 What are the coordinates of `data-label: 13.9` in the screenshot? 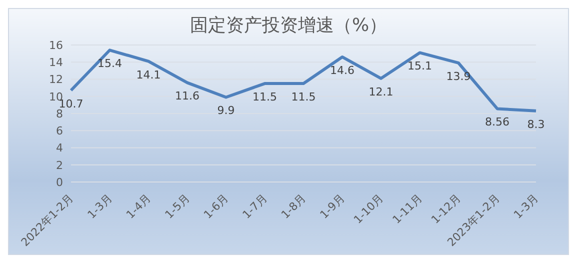 It's located at (458, 76).